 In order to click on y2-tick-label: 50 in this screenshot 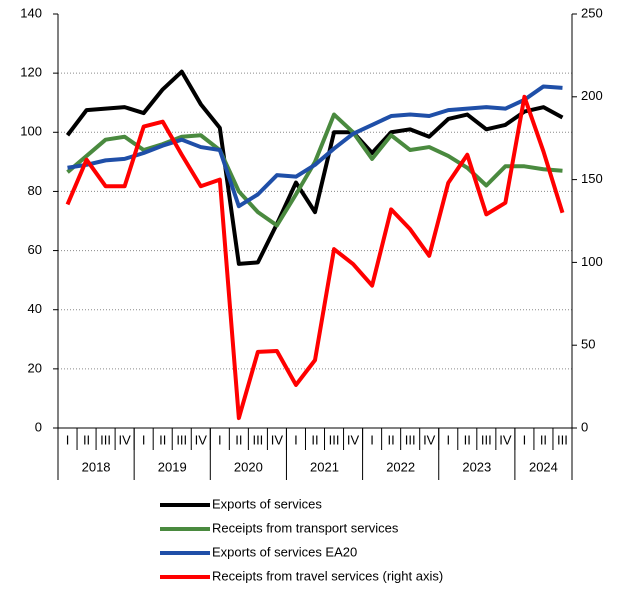, I will do `click(588, 344)`.